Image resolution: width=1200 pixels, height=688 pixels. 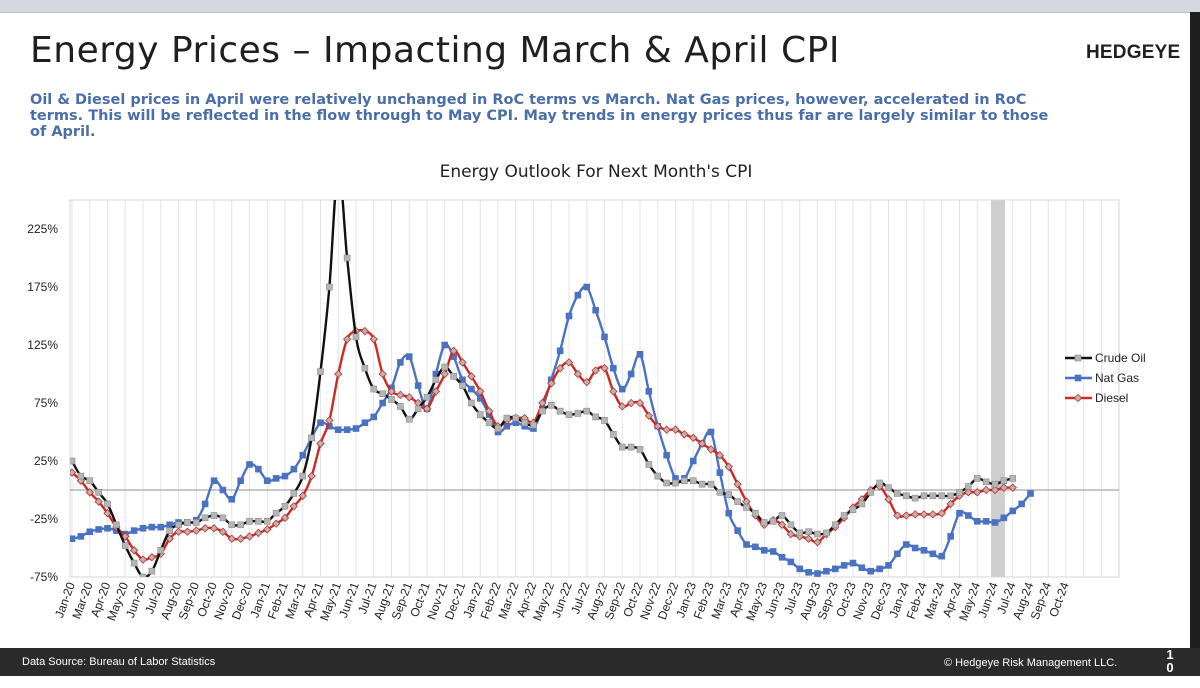 What do you see at coordinates (44, 577) in the screenshot?
I see `y-tick-label: -75%` at bounding box center [44, 577].